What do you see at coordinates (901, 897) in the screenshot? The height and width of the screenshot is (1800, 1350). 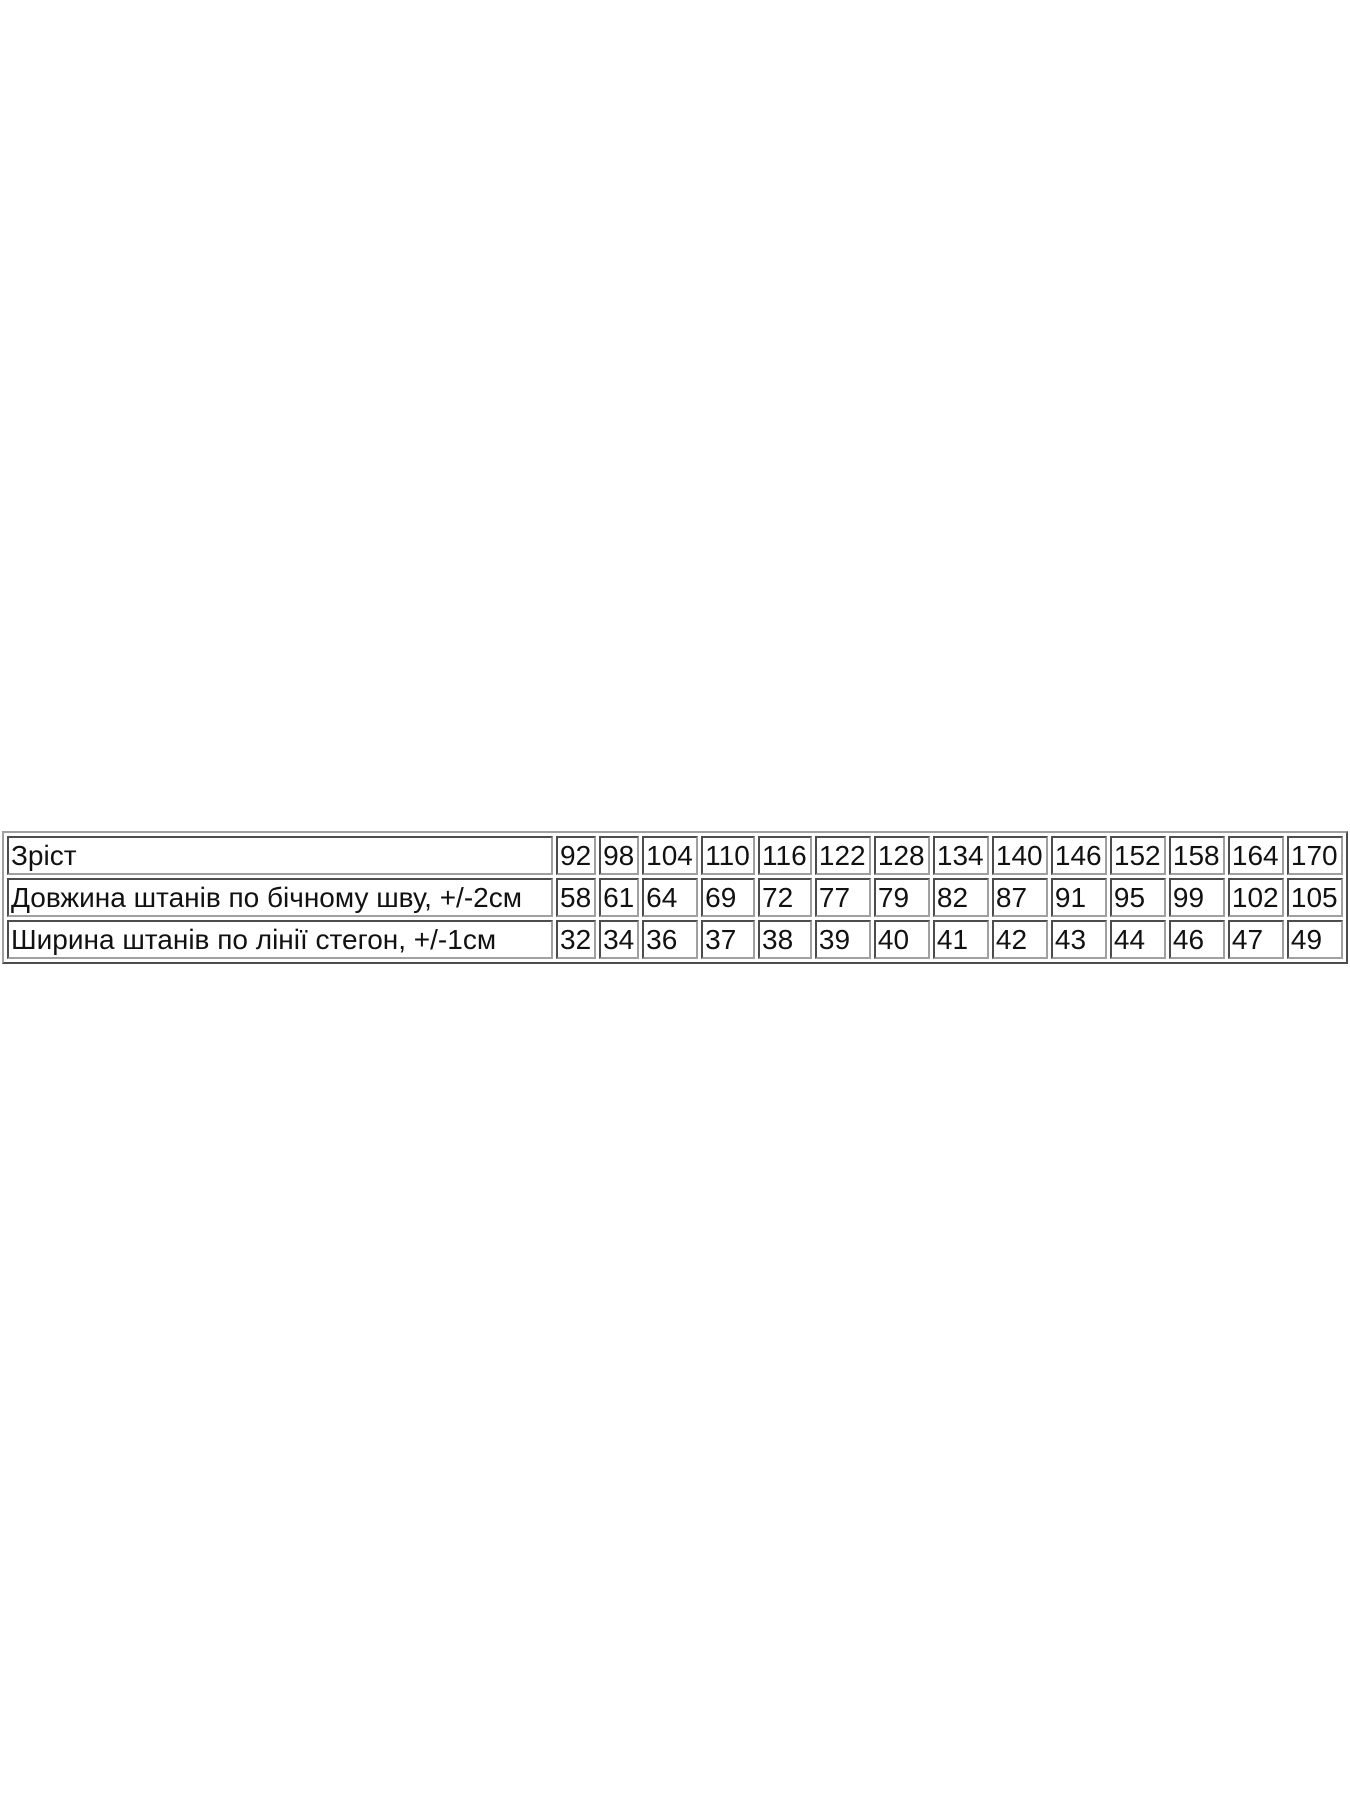 I see `table-cell: 79` at bounding box center [901, 897].